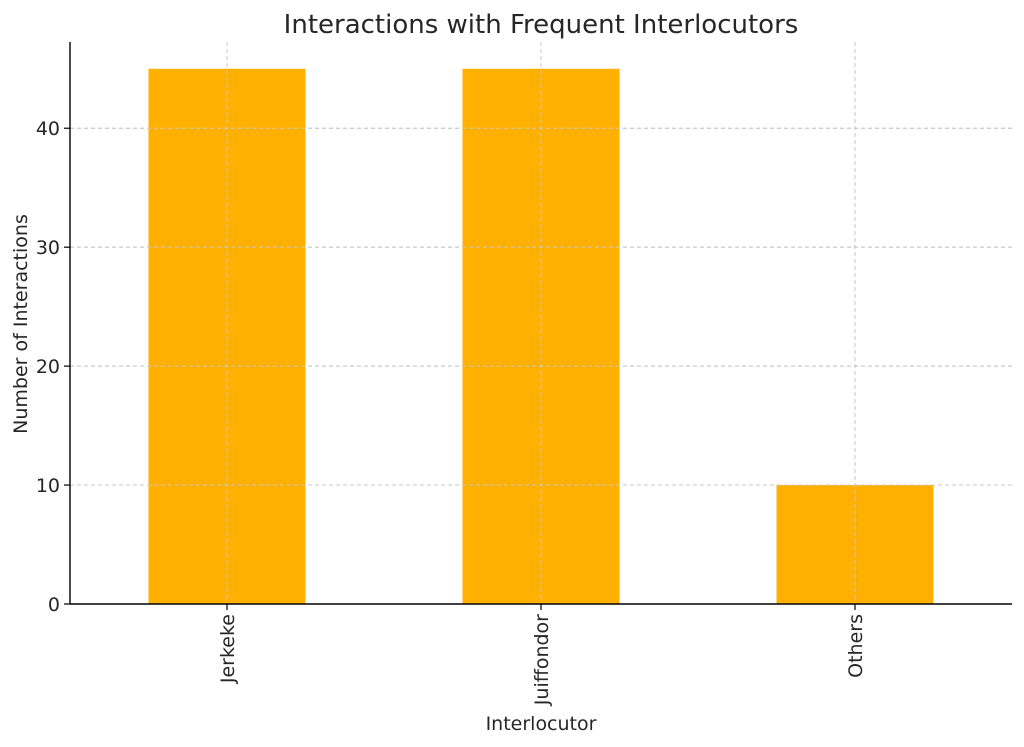 The image size is (1024, 747). Describe the element at coordinates (542, 660) in the screenshot. I see `x-tick-label: Juiffondor` at that location.